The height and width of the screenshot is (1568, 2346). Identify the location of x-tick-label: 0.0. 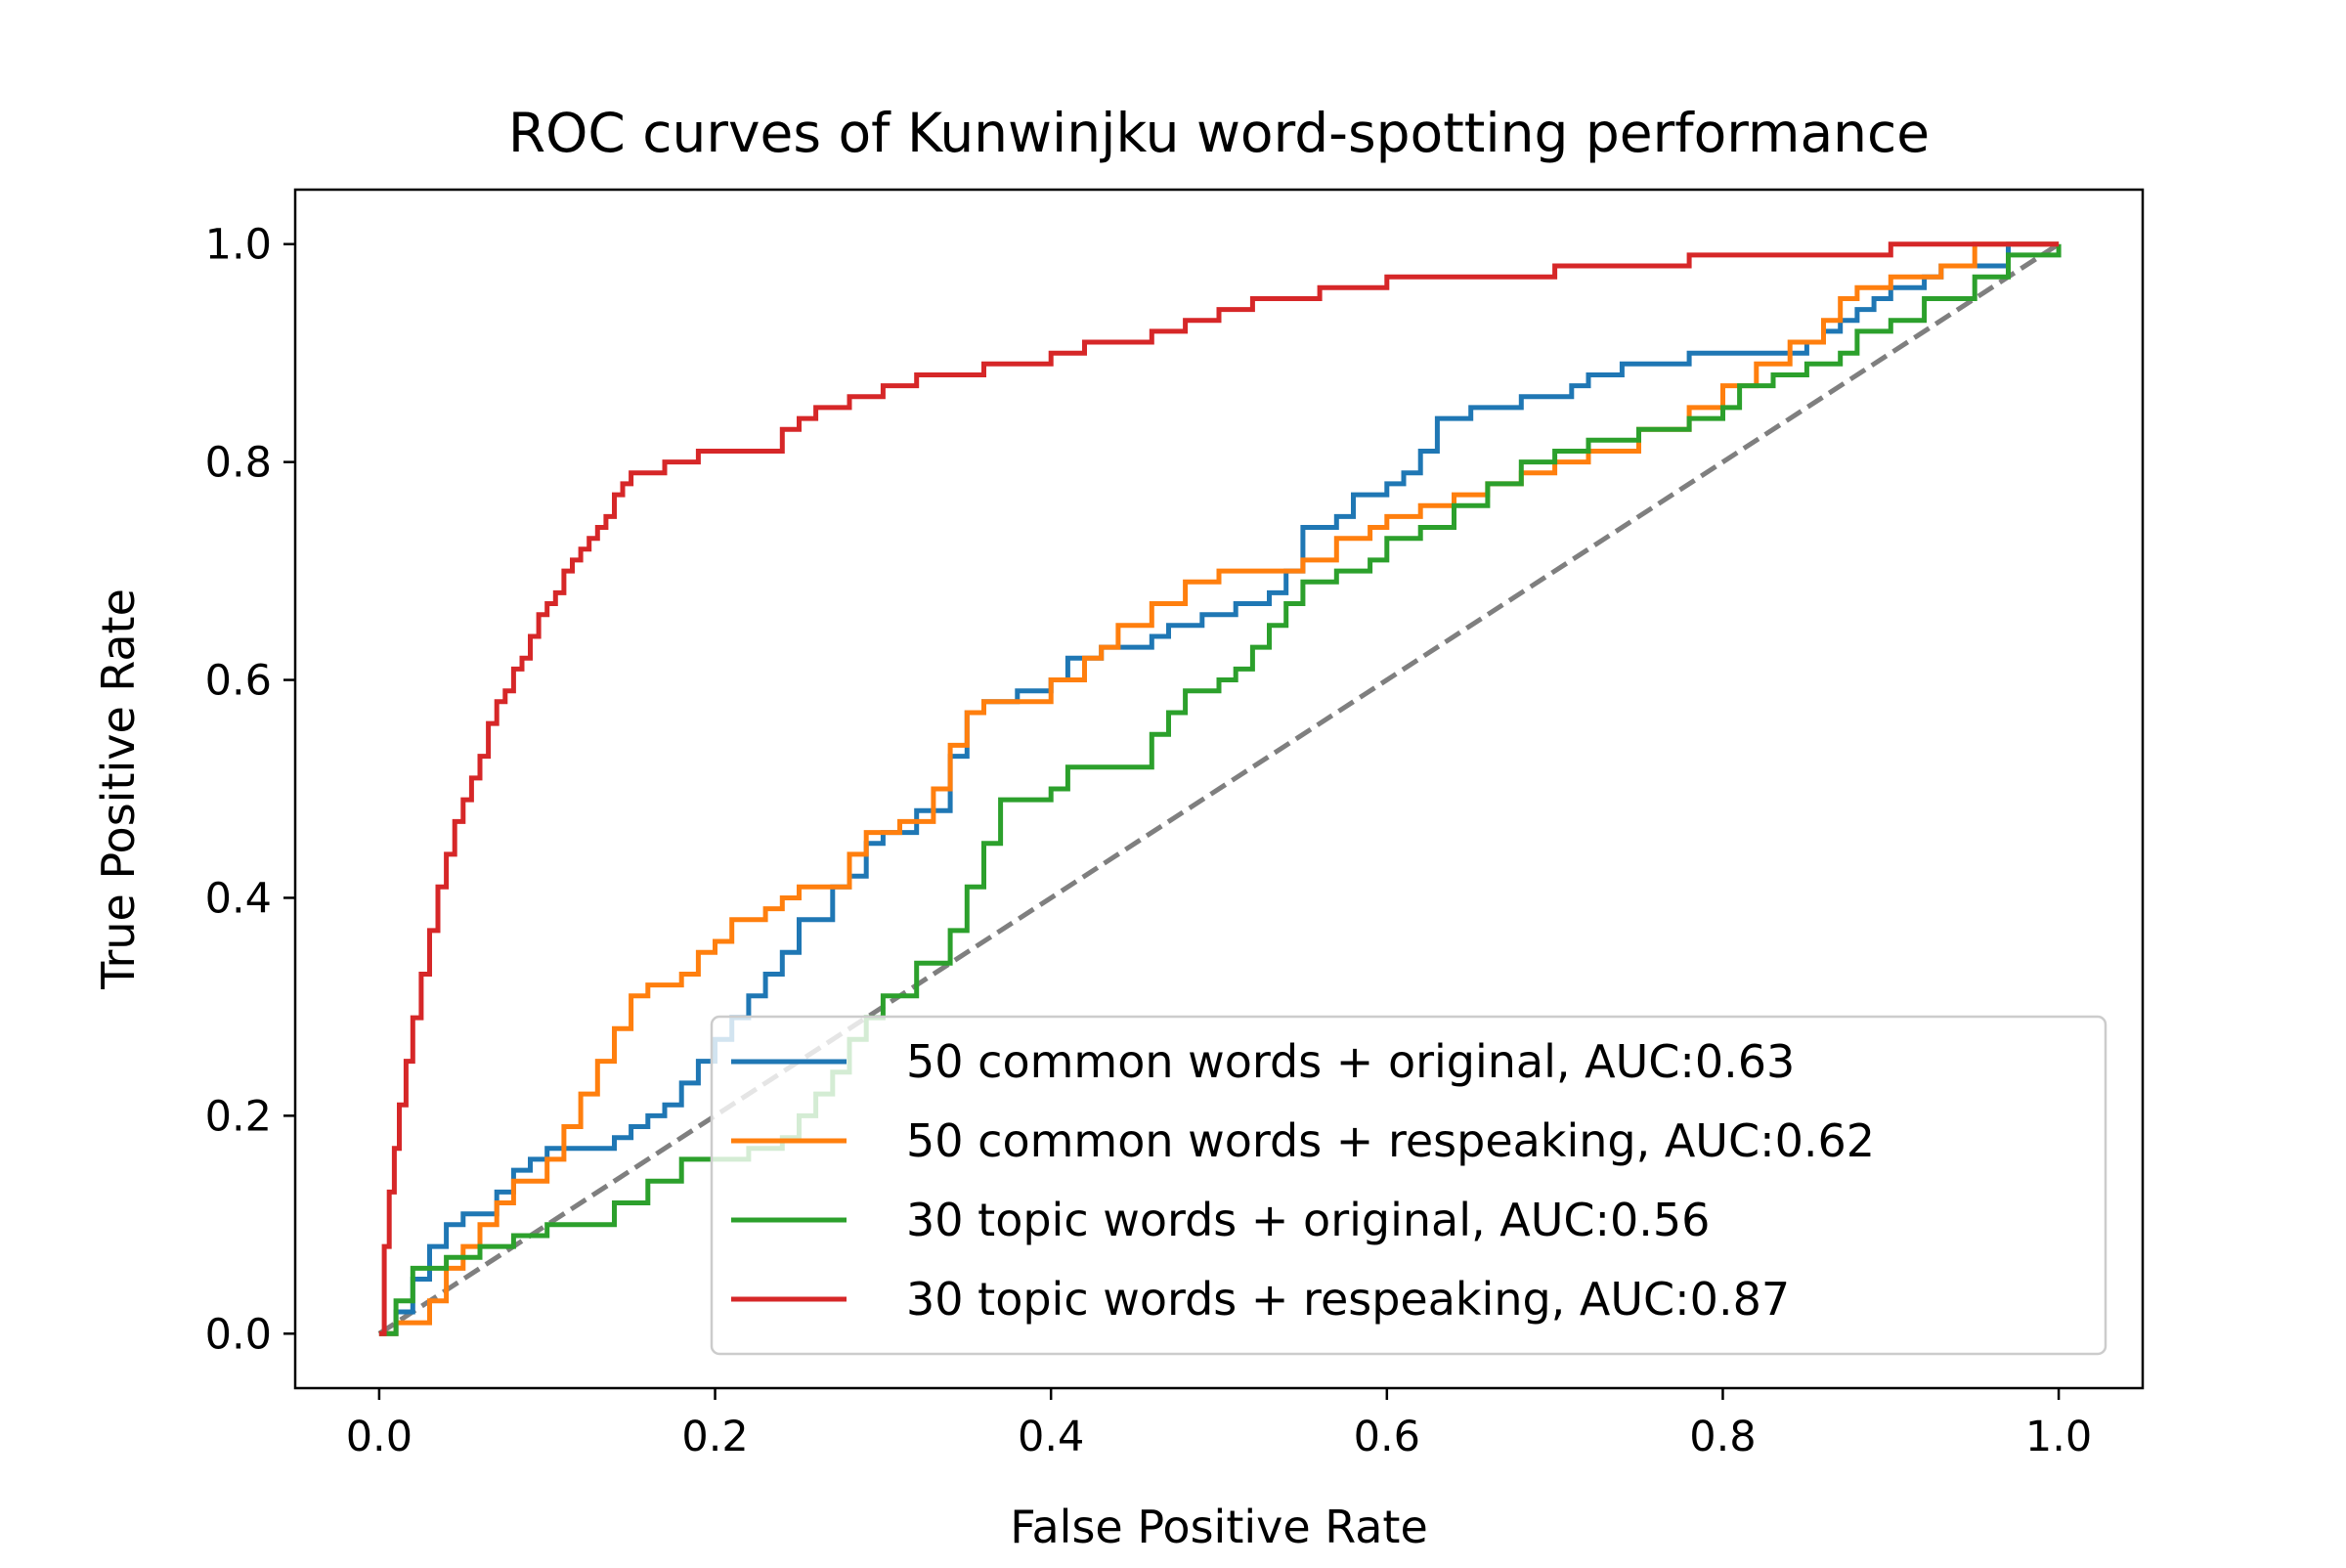
(379, 1437).